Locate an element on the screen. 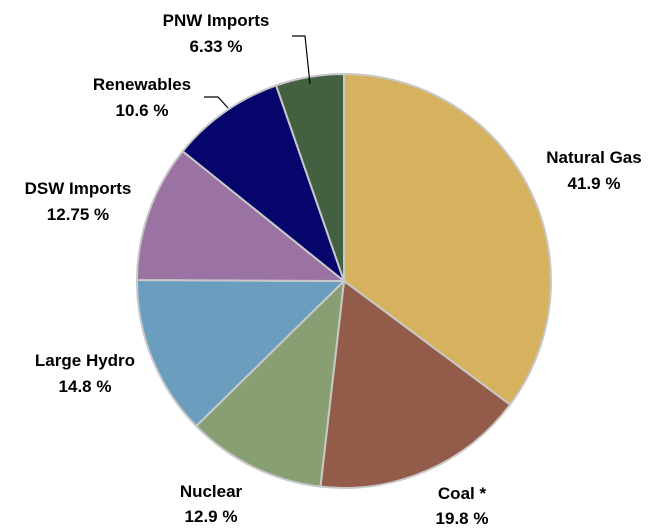 The height and width of the screenshot is (529, 652). label-large-hydro-value: 14.8 % is located at coordinates (85, 386).